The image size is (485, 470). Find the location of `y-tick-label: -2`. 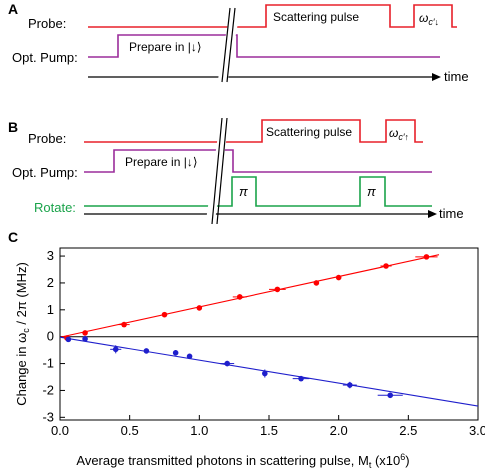

y-tick-label: -2 is located at coordinates (48, 389).